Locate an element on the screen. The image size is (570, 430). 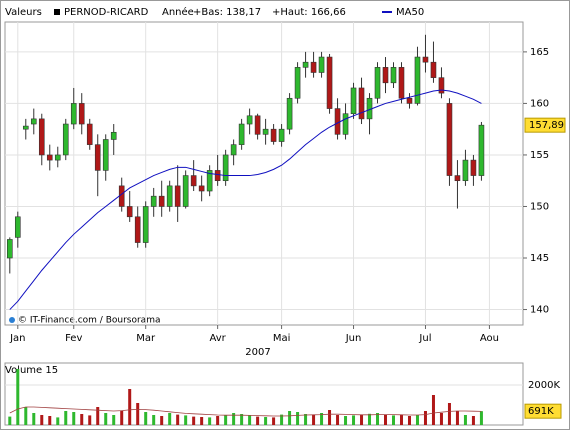
symbol: PERNOD-RICARD is located at coordinates (106, 12).